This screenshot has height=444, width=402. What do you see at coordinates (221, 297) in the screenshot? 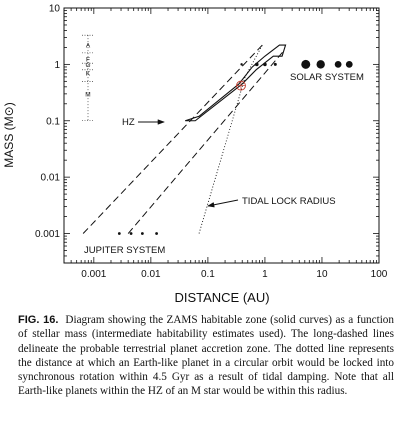
I see `x-axis-title: DISTANCE (AU)` at bounding box center [221, 297].